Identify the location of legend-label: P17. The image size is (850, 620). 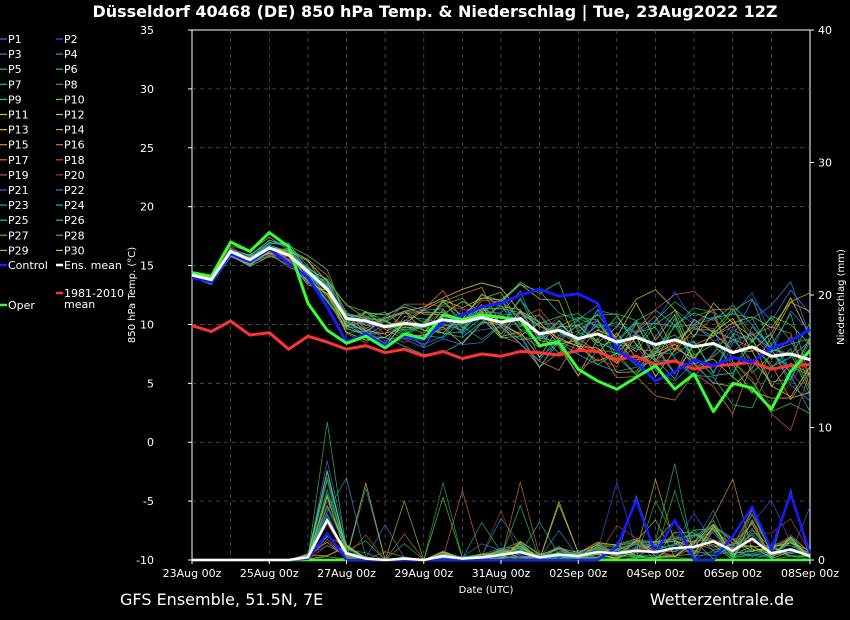
(18, 160).